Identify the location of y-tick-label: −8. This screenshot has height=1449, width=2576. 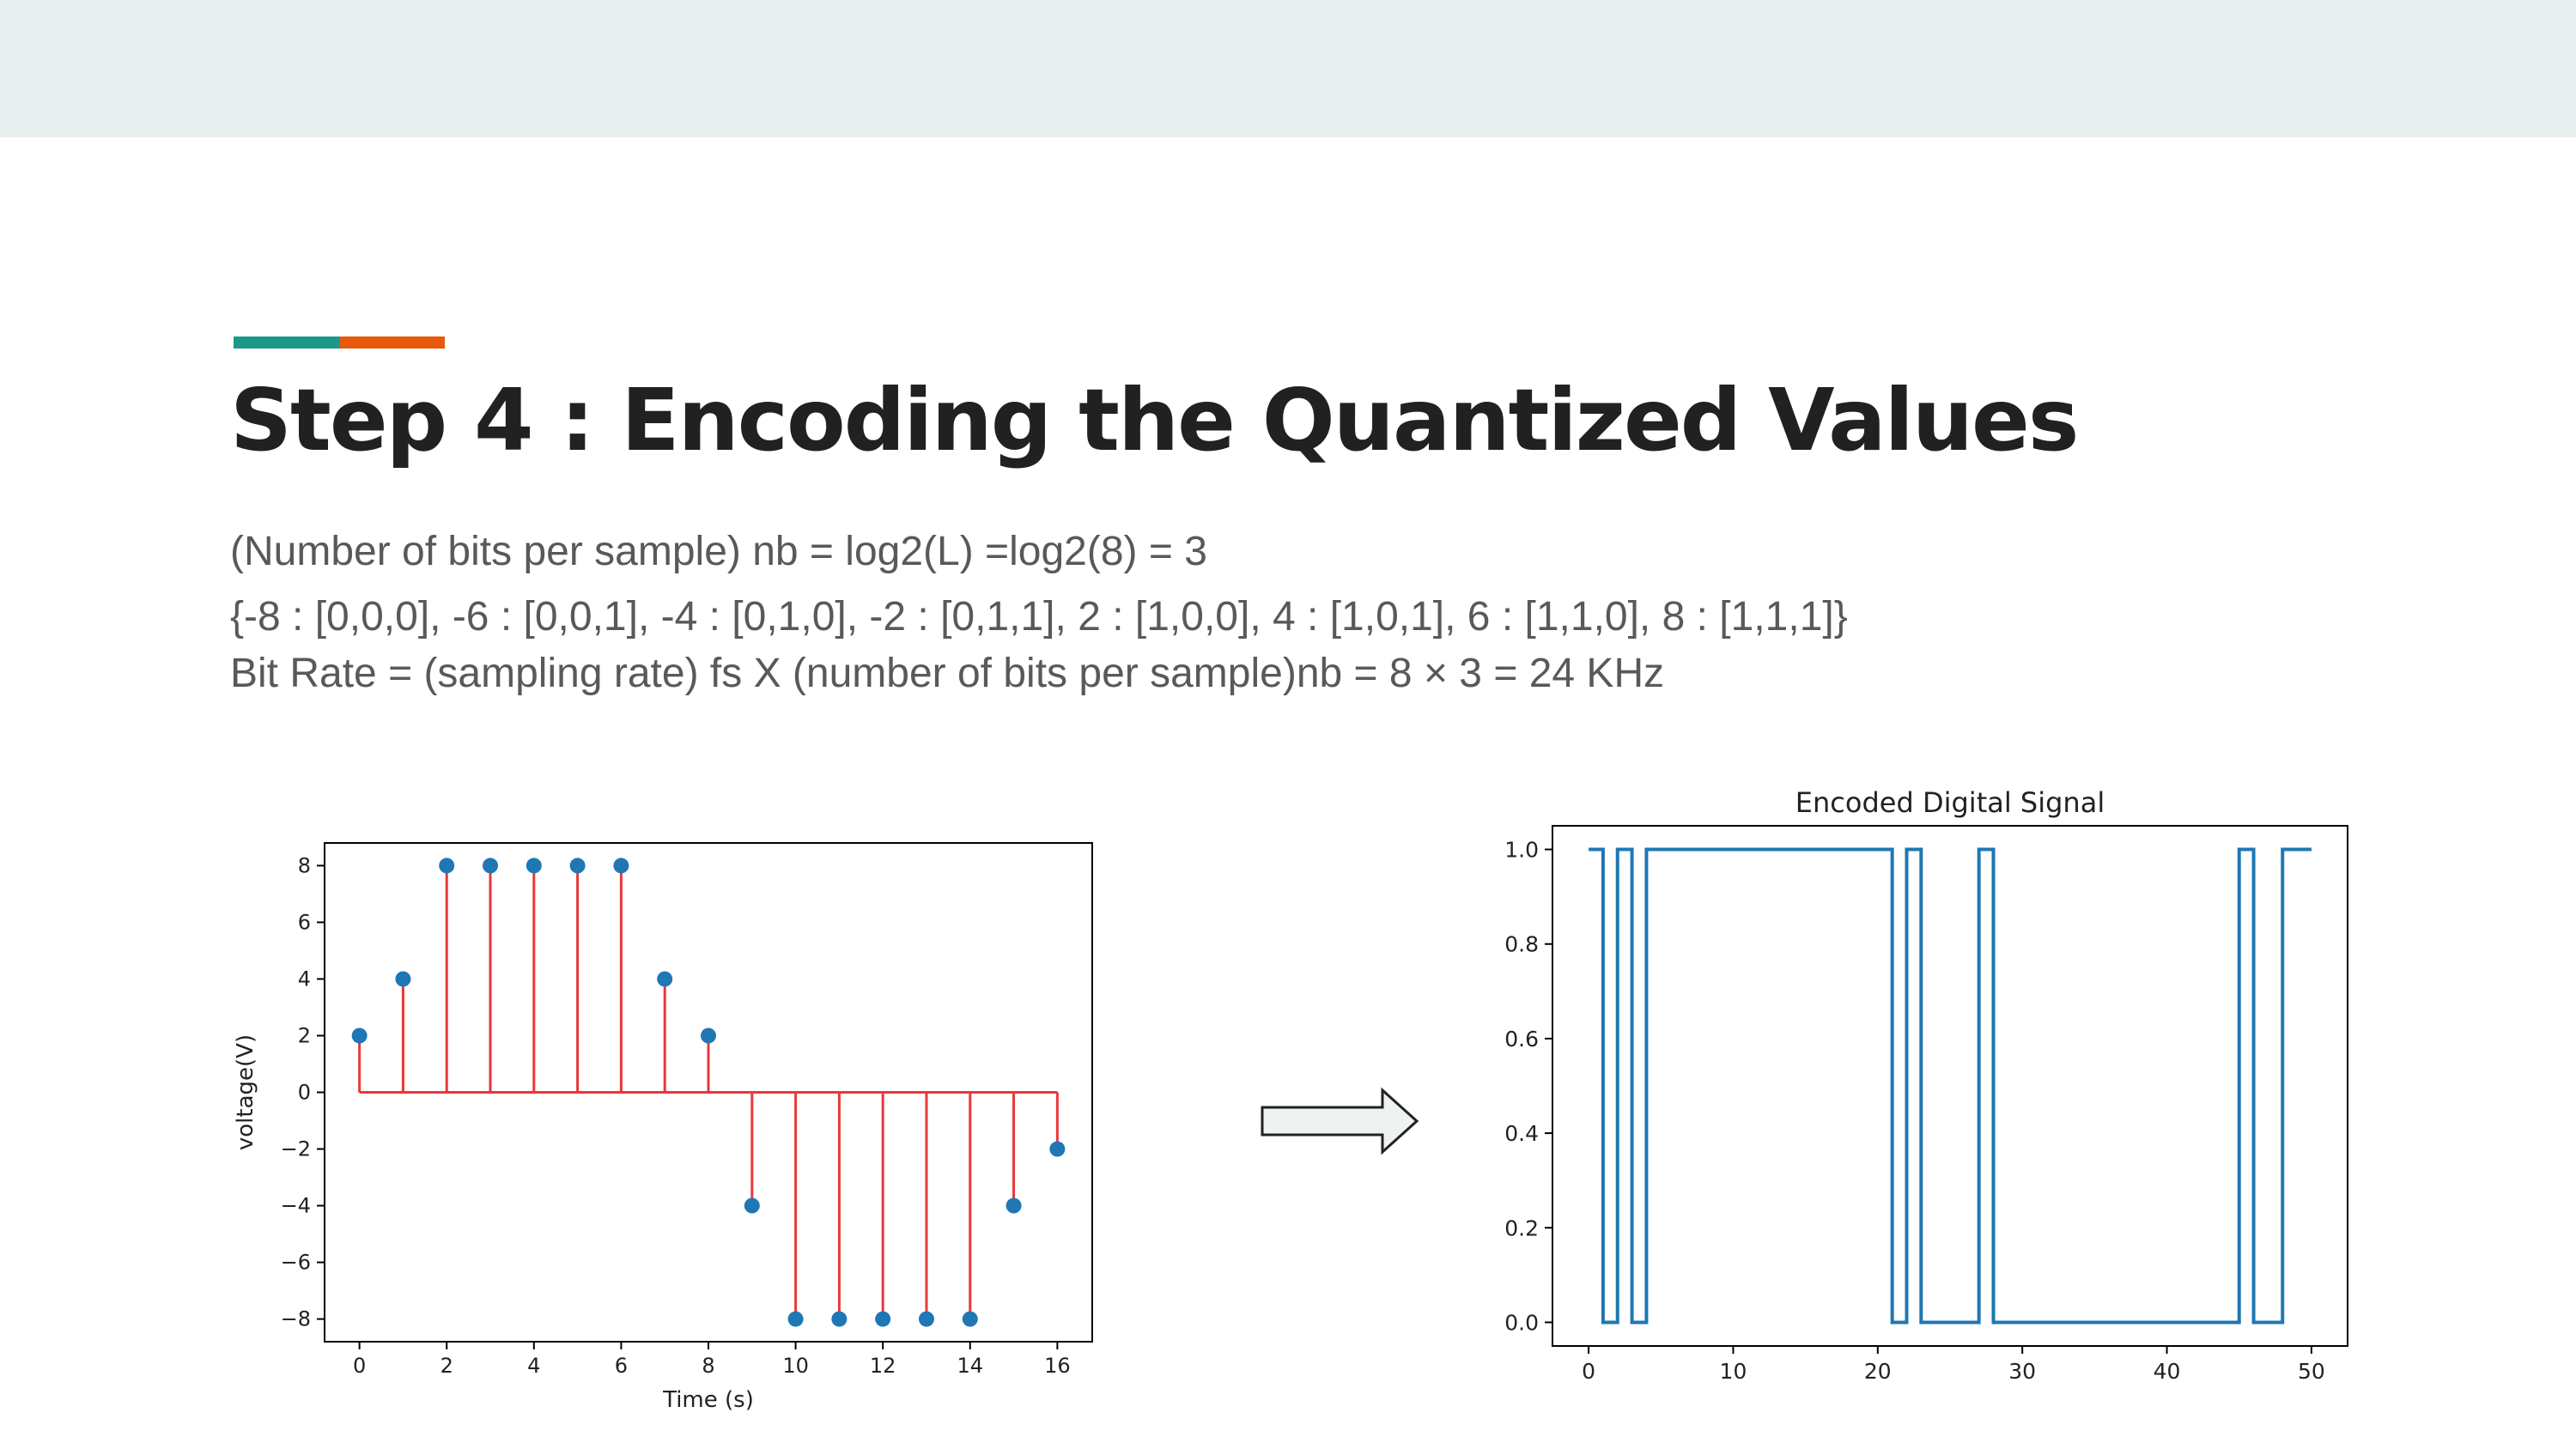
(296, 1319).